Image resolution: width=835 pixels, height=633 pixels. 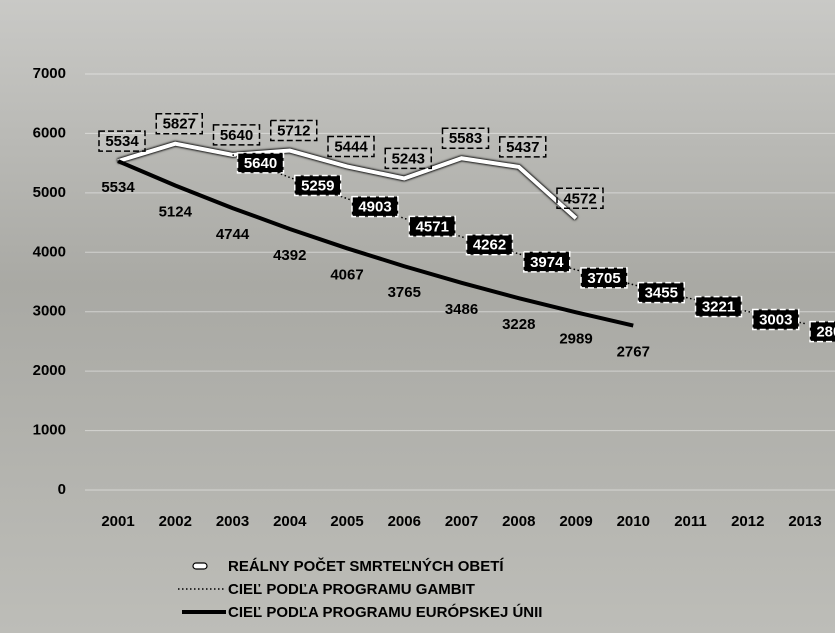 What do you see at coordinates (49, 192) in the screenshot?
I see `y-tick-label: 5000` at bounding box center [49, 192].